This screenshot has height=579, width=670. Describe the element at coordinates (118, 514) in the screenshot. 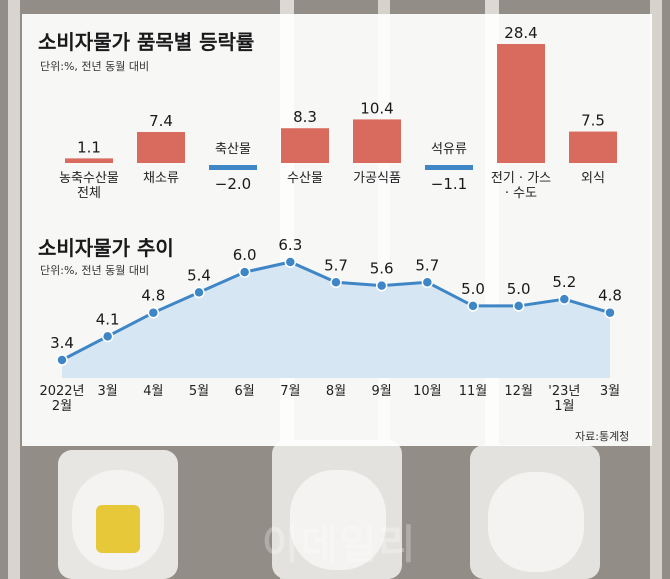

I see `meter-left` at that location.